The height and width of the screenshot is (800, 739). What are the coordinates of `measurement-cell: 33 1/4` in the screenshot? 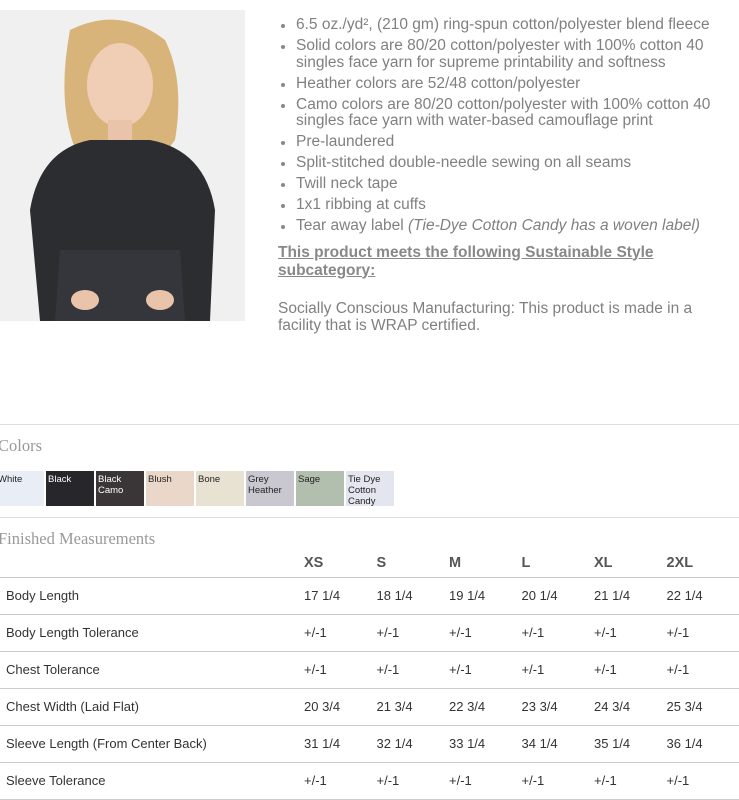 It's located at (485, 743).